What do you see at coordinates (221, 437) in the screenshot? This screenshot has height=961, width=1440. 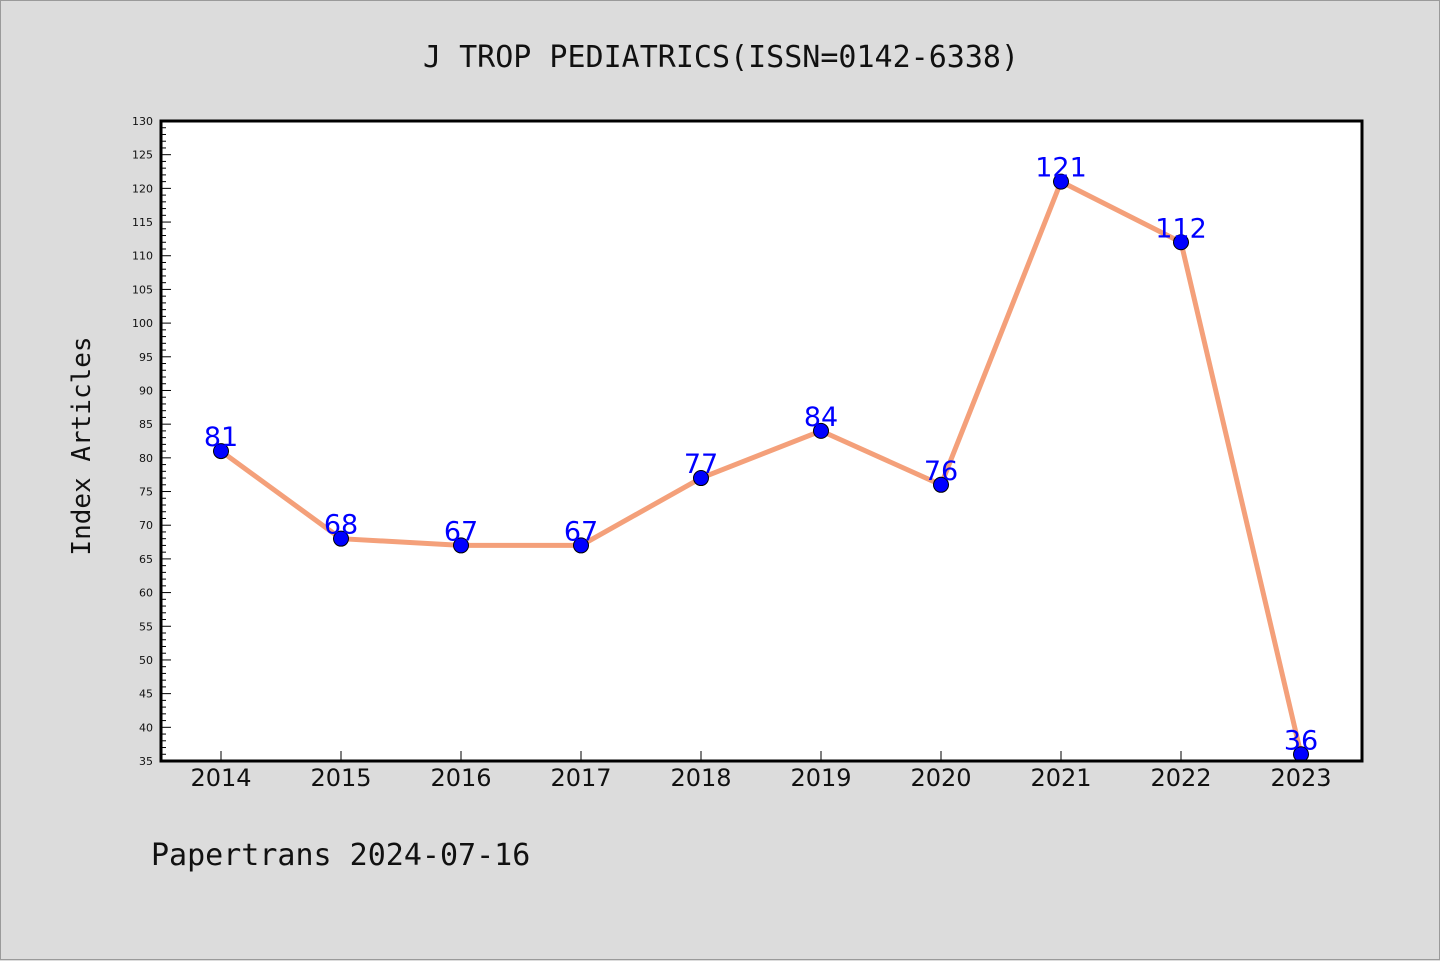 I see `data-label: 81` at bounding box center [221, 437].